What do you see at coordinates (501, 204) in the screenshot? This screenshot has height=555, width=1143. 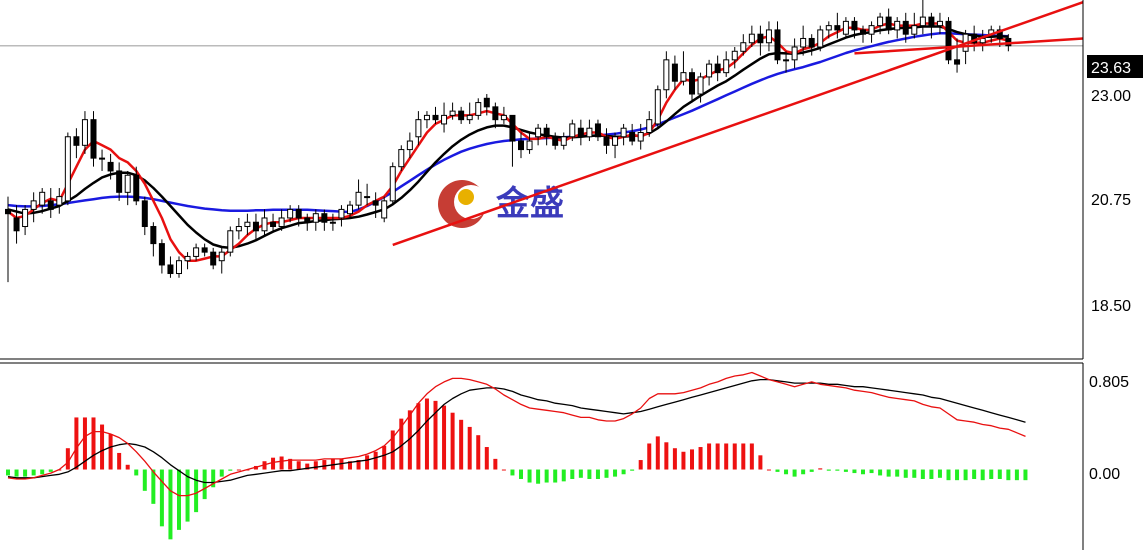 I see `watermark: 金盛` at bounding box center [501, 204].